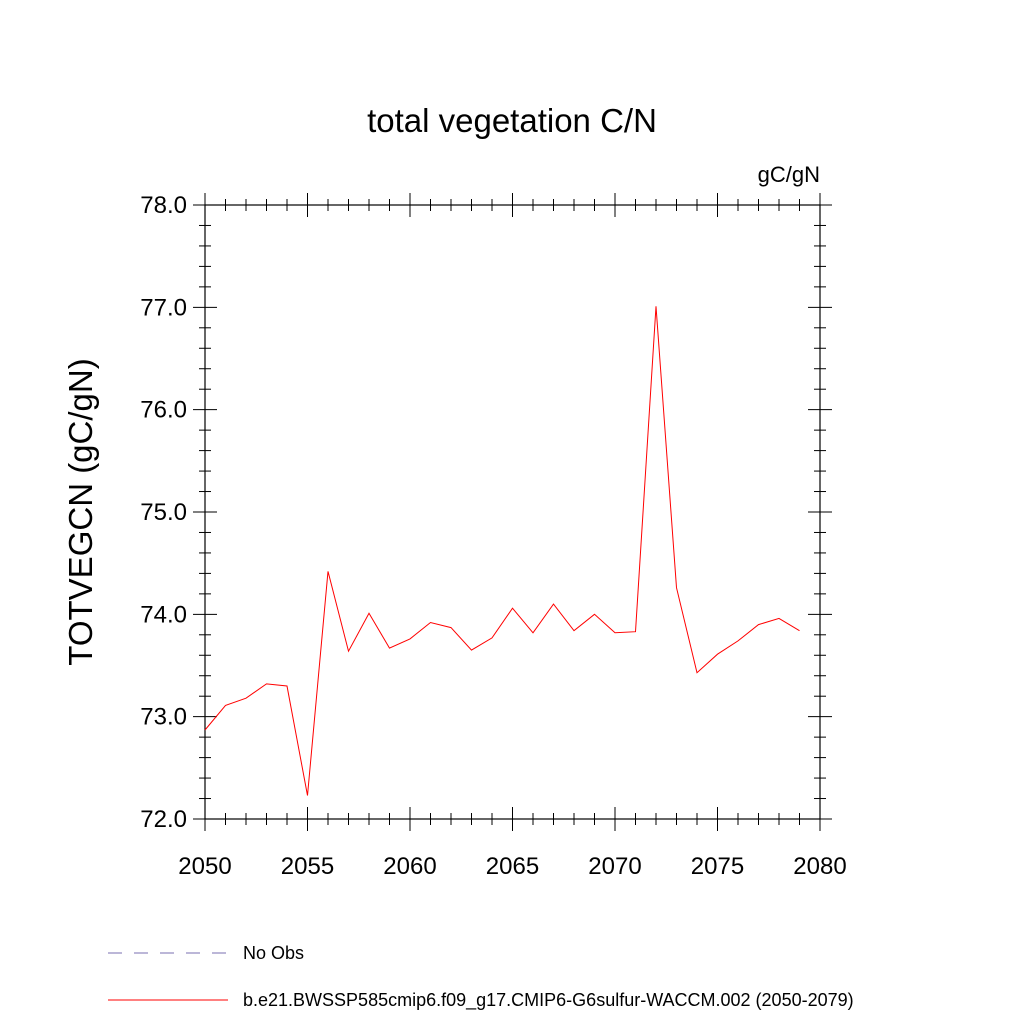 This screenshot has width=1024, height=1024. Describe the element at coordinates (163, 614) in the screenshot. I see `y-tick-label: 74.0` at that location.